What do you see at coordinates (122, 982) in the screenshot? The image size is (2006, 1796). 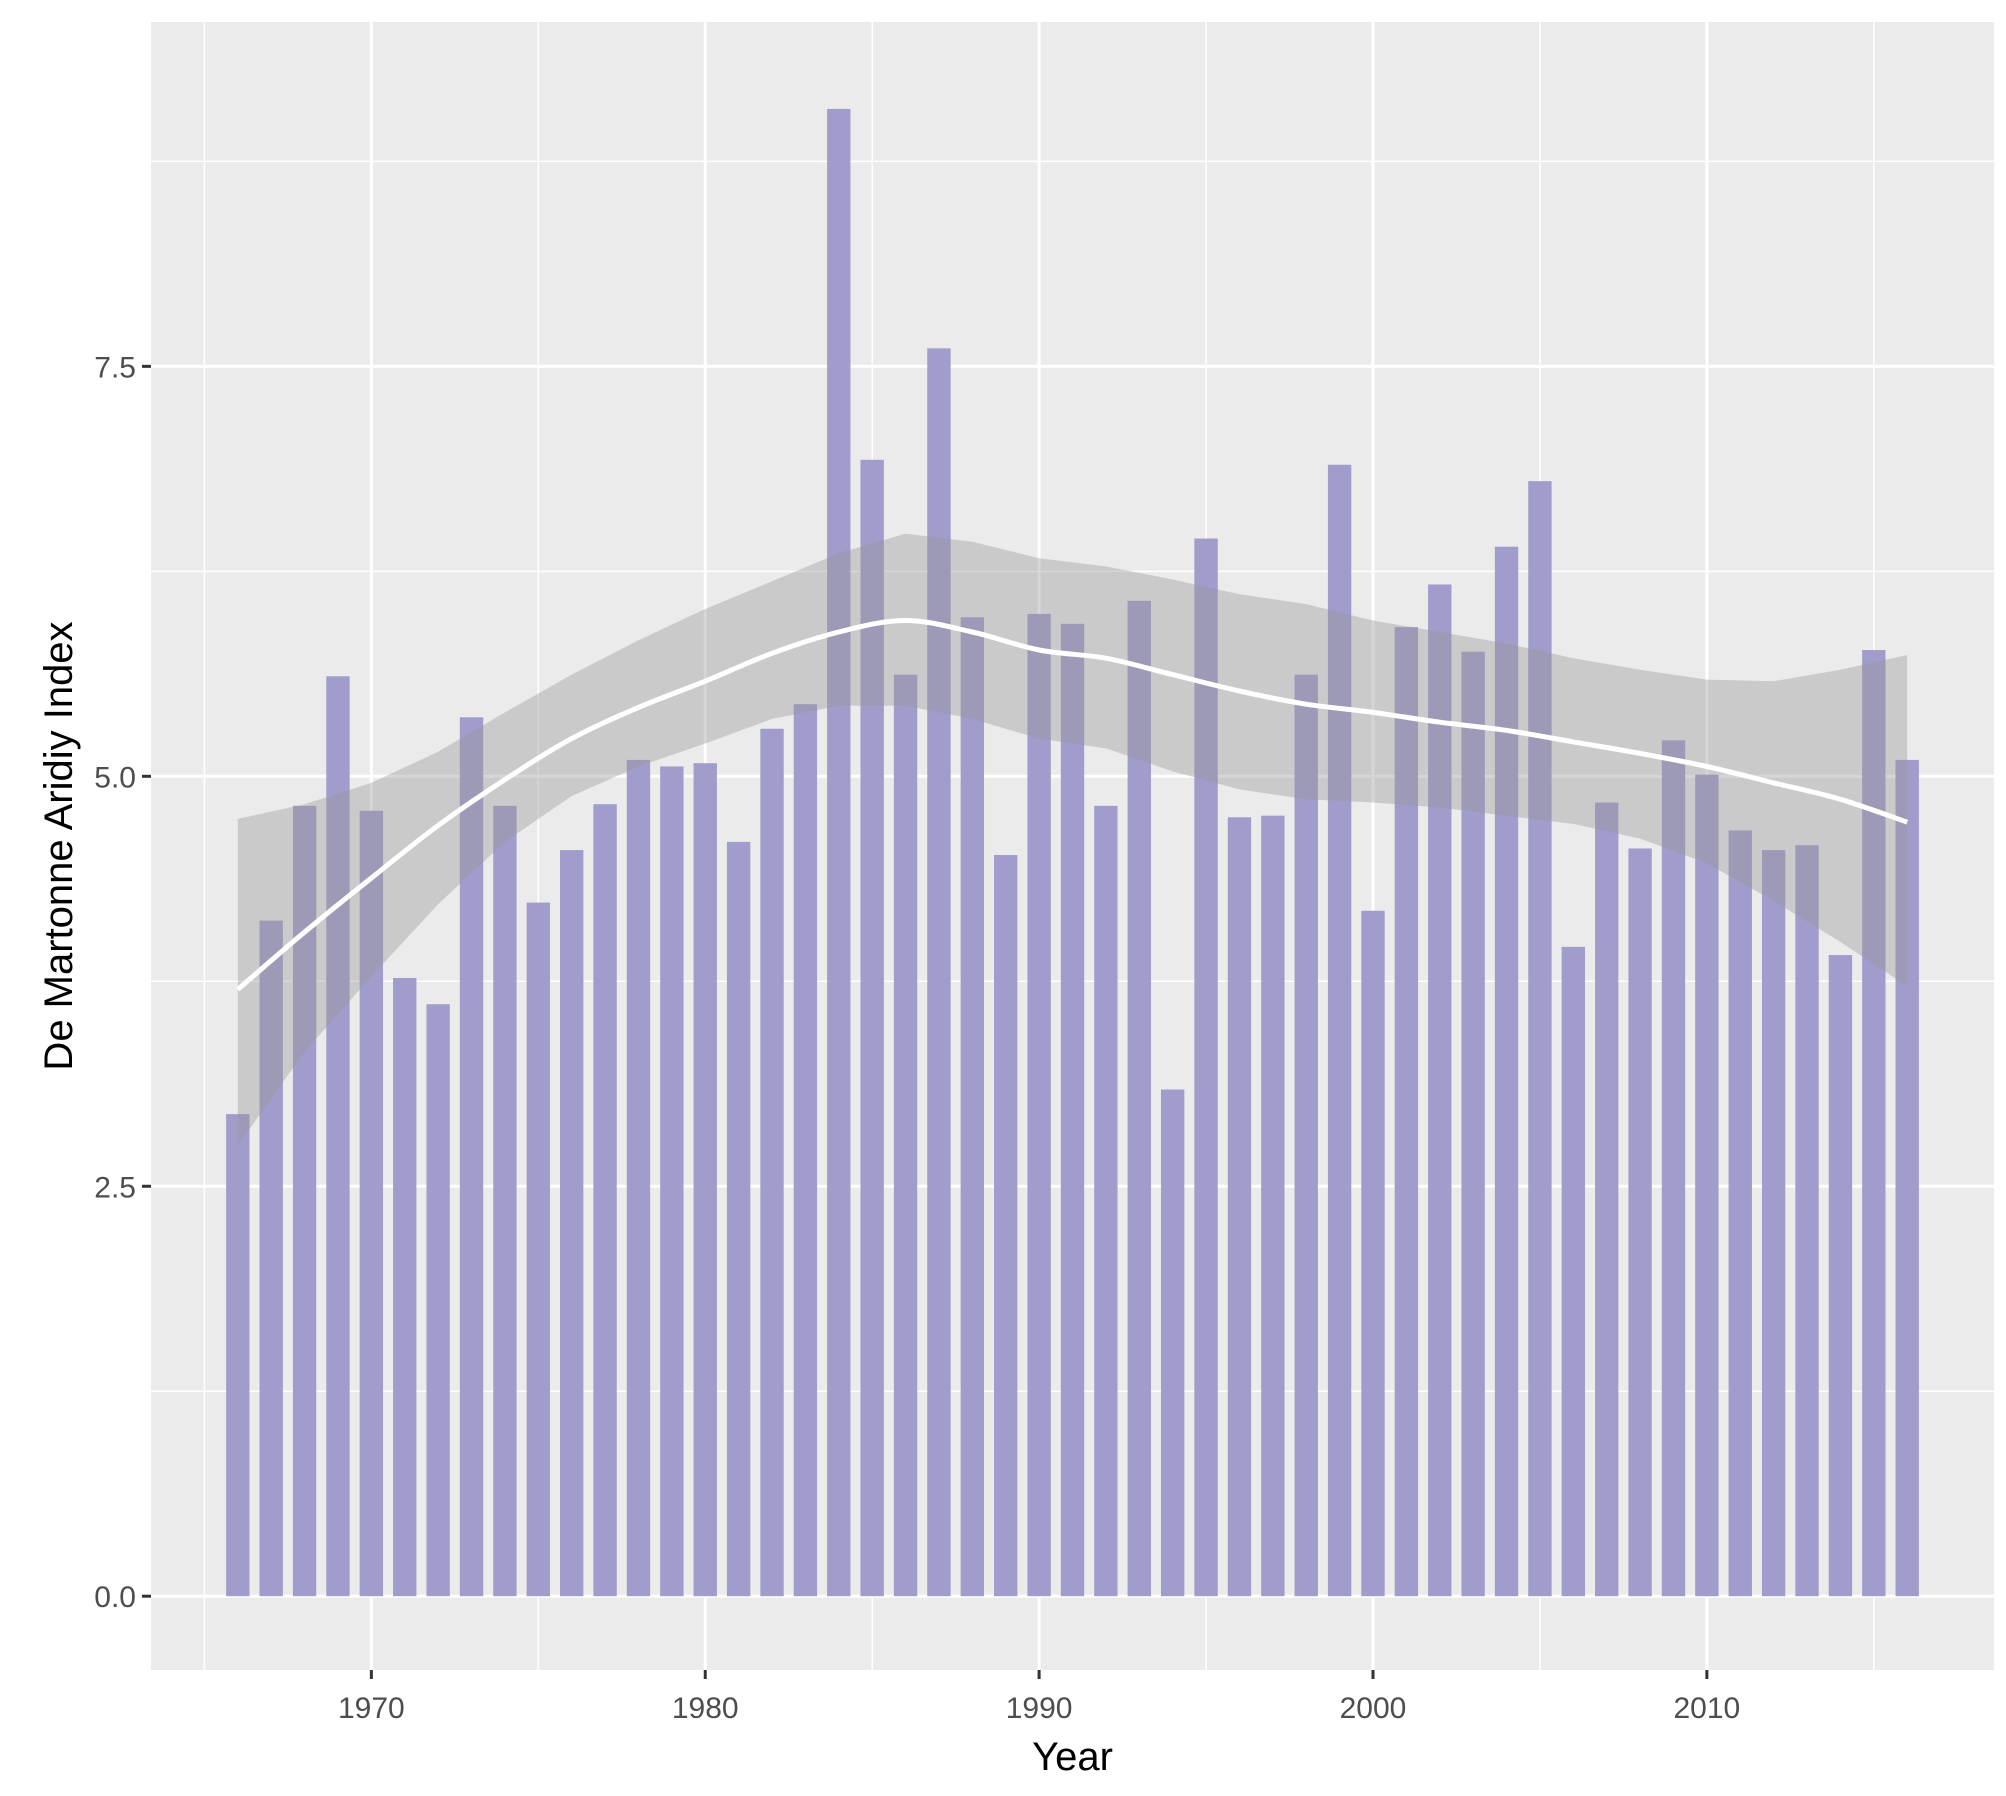 I see `y-axis: 0.0 2.5 5.0 7.5` at bounding box center [122, 982].